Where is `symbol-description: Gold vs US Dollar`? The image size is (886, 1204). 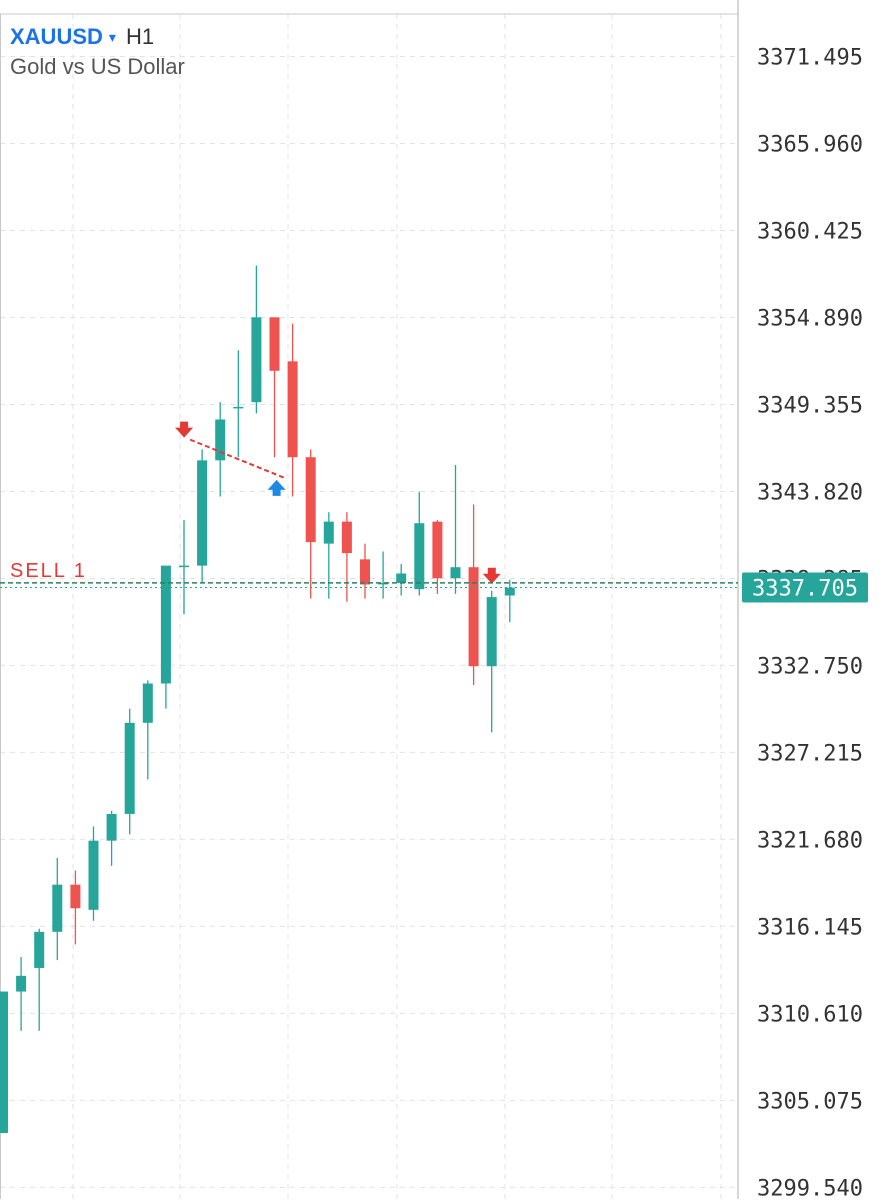
symbol-description: Gold vs US Dollar is located at coordinates (97, 66).